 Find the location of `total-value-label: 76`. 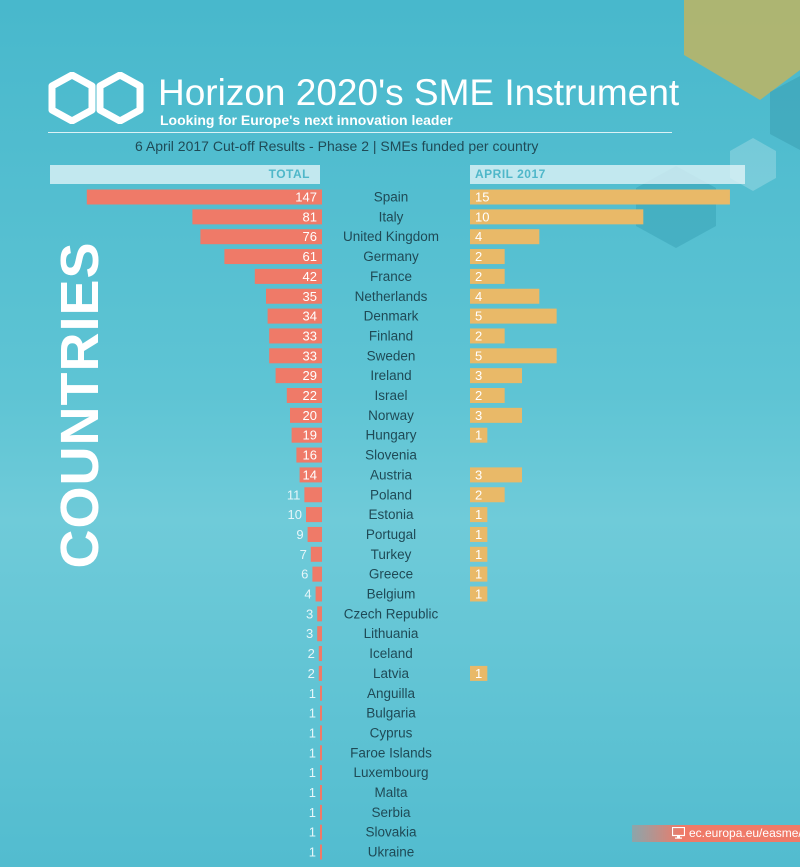

total-value-label: 76 is located at coordinates (310, 236).